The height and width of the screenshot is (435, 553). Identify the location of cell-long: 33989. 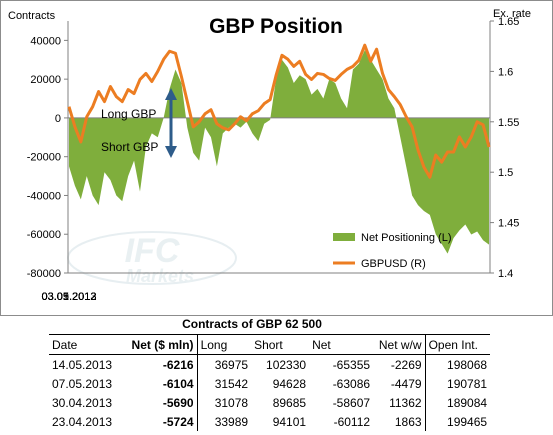
(224, 421).